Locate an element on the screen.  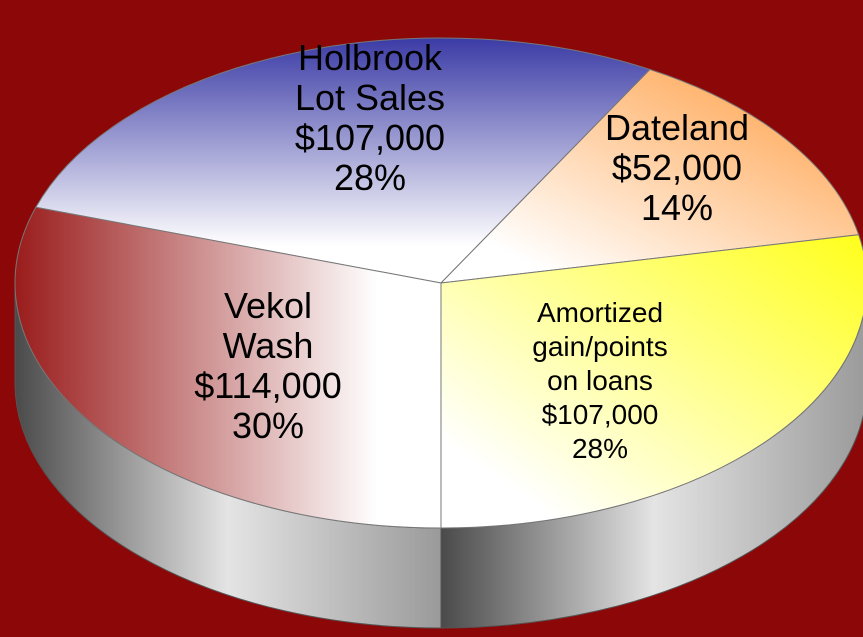
slice-label: Vekol Wash $114,000 30% is located at coordinates (267, 366).